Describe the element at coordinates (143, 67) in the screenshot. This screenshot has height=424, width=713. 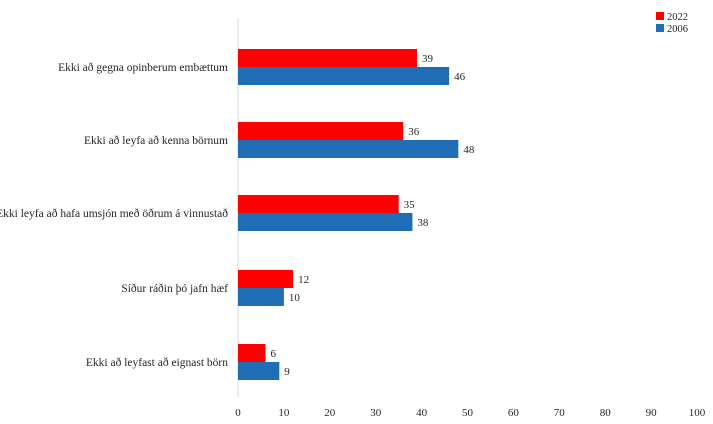
I see `category-label: Ekki að gegna opinberum embættum` at that location.